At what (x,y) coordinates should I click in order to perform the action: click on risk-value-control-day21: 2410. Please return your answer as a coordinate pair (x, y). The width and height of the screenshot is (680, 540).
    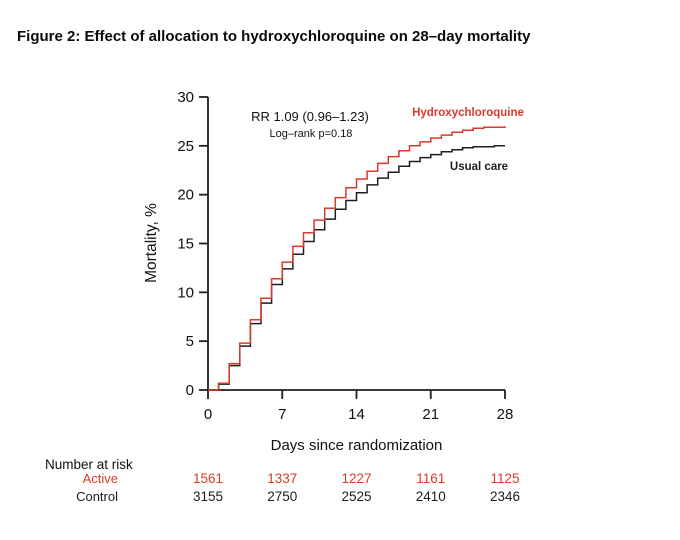
    Looking at the image, I should click on (430, 496).